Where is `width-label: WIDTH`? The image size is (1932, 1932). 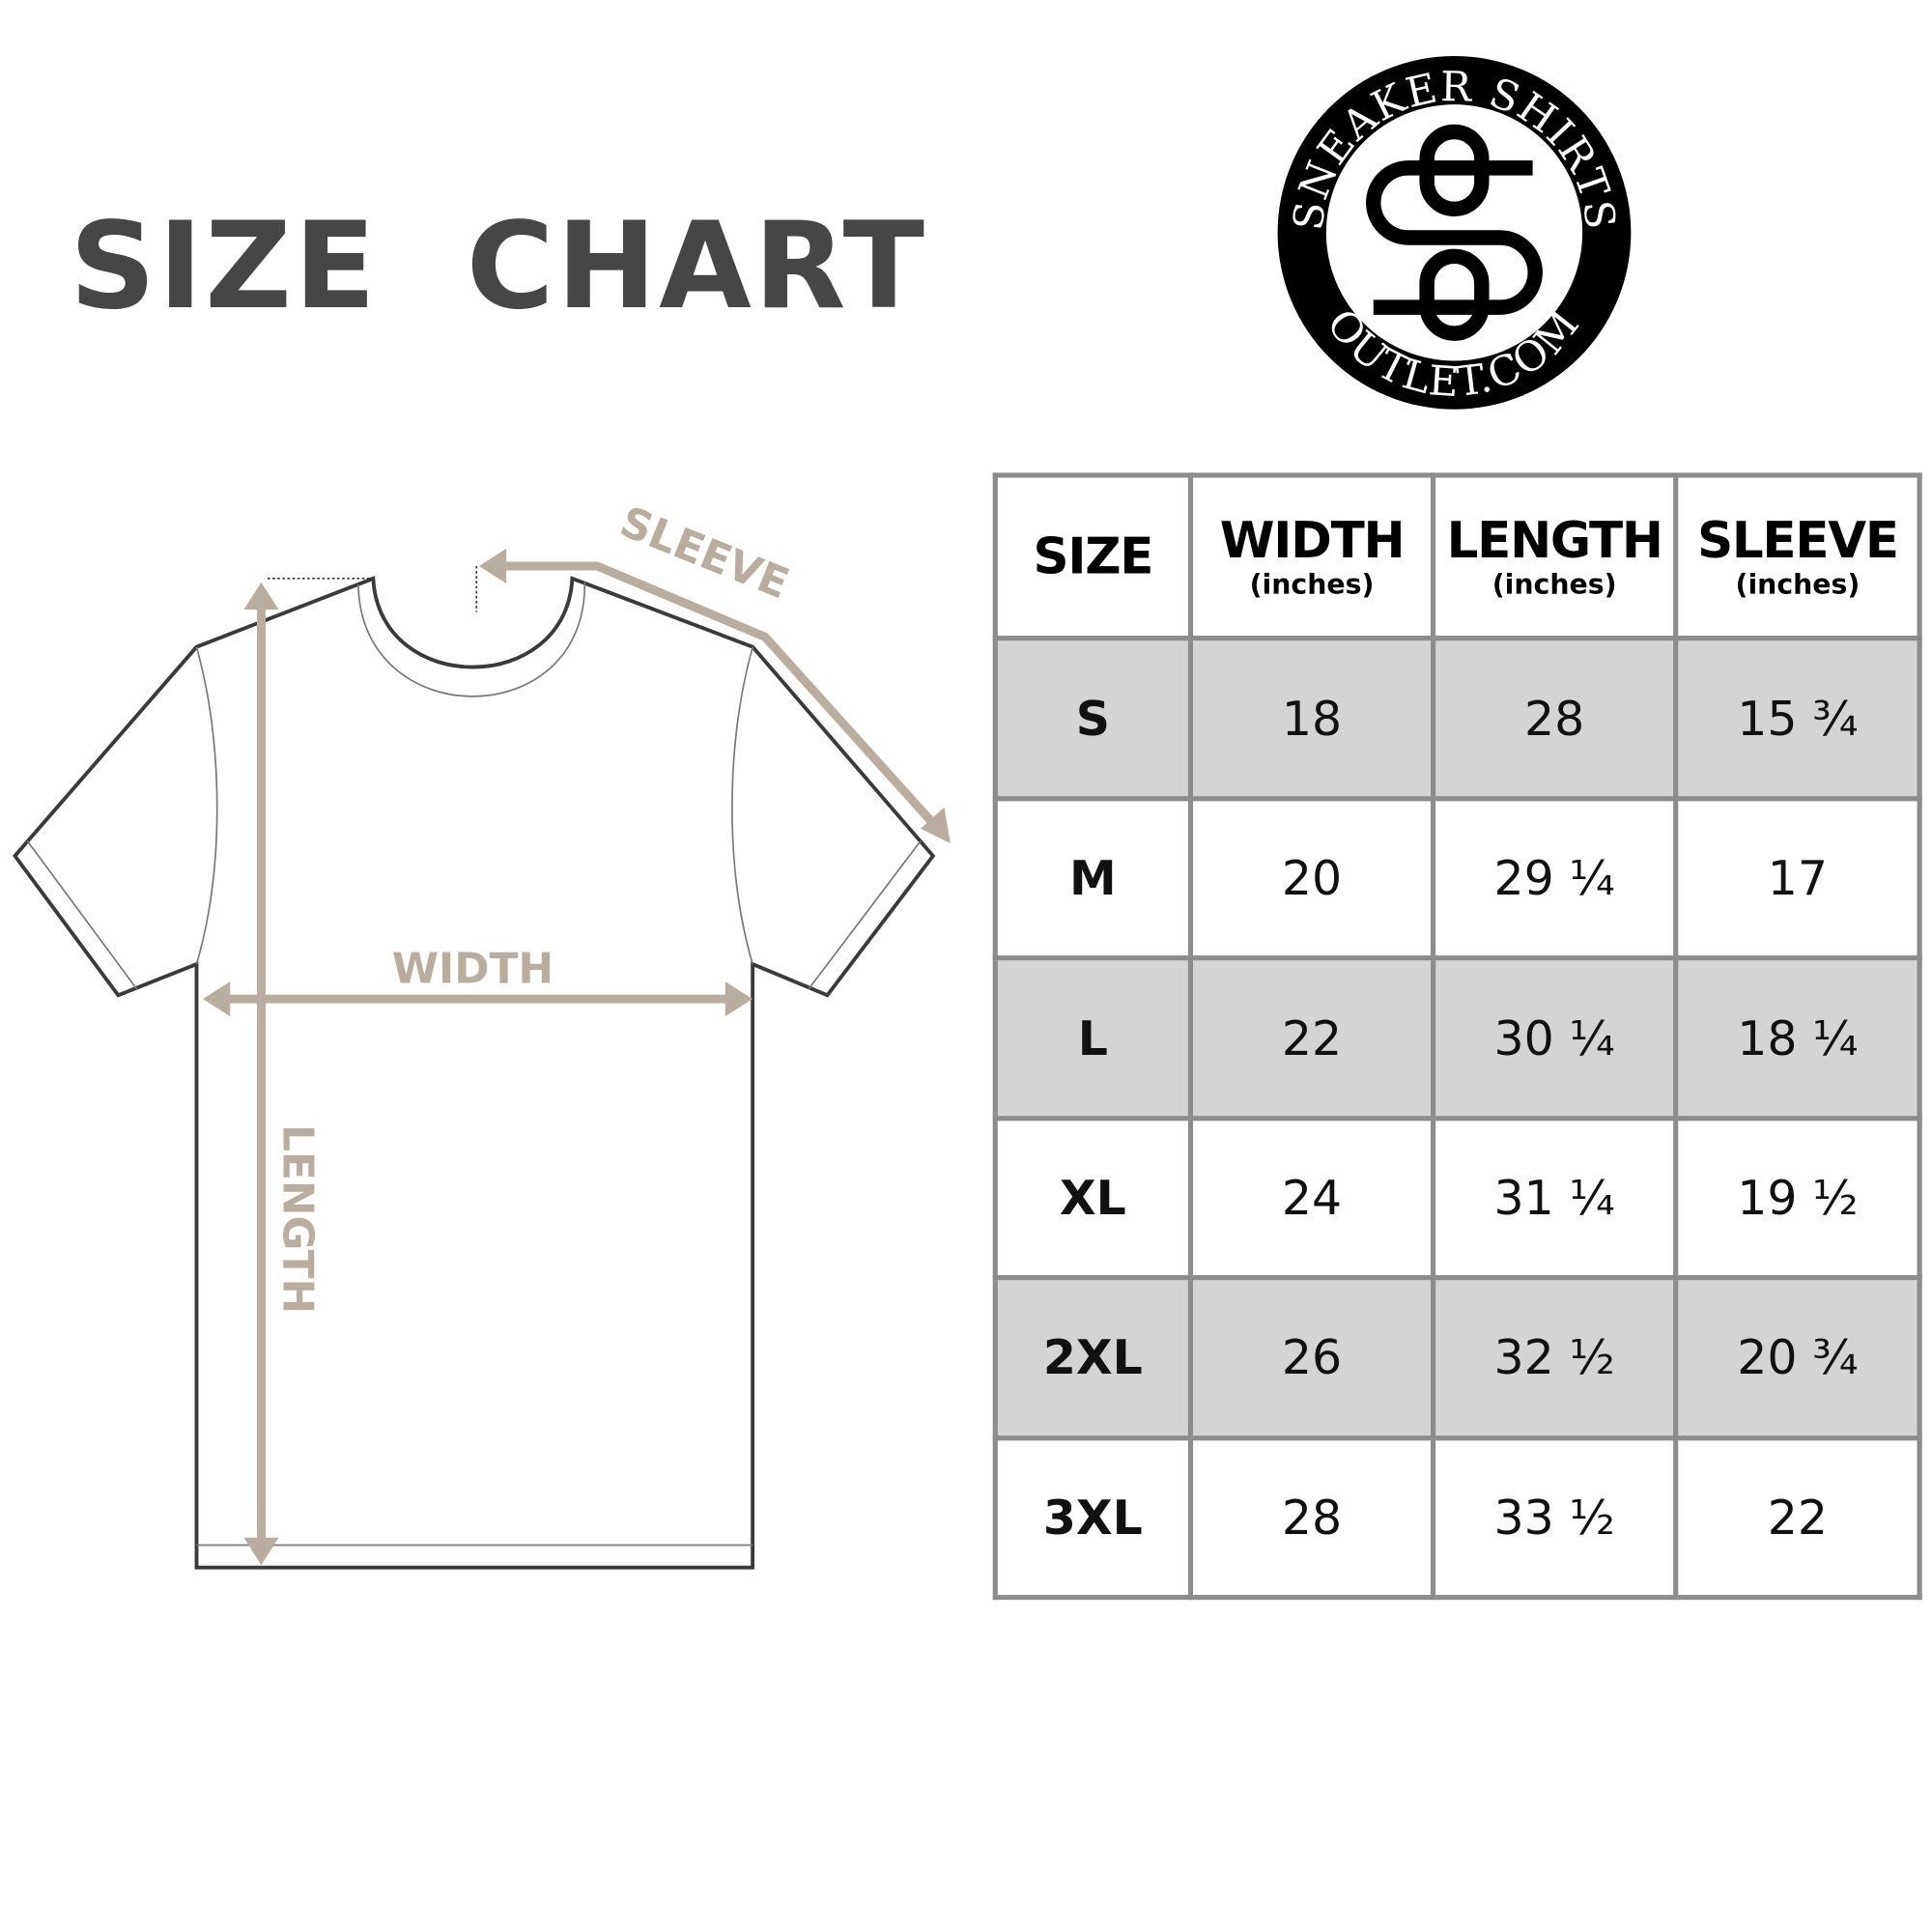
width-label: WIDTH is located at coordinates (473, 968).